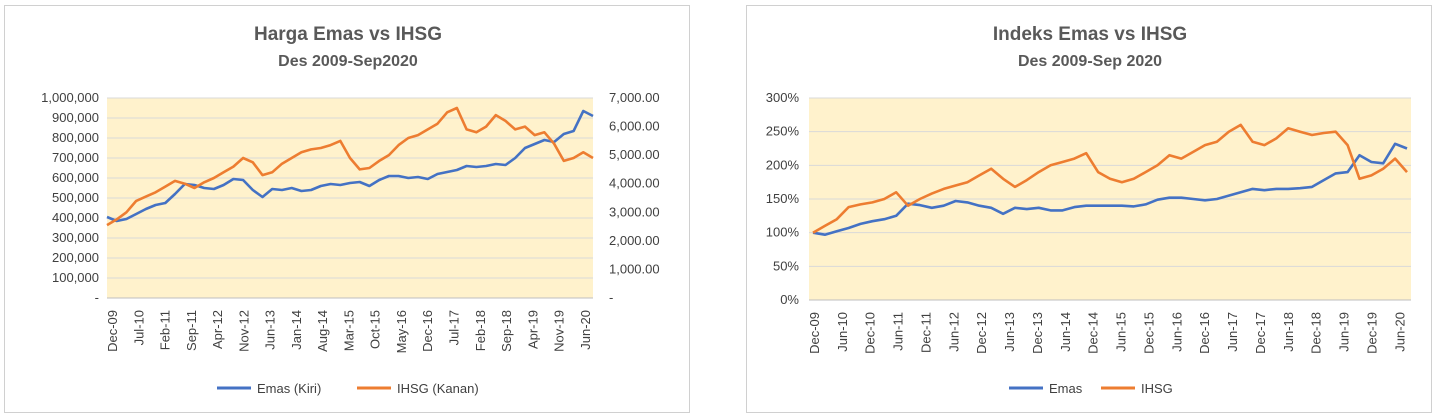 This screenshot has width=1435, height=420. What do you see at coordinates (75, 197) in the screenshot?
I see `y-left-tick-label: 500,000` at bounding box center [75, 197].